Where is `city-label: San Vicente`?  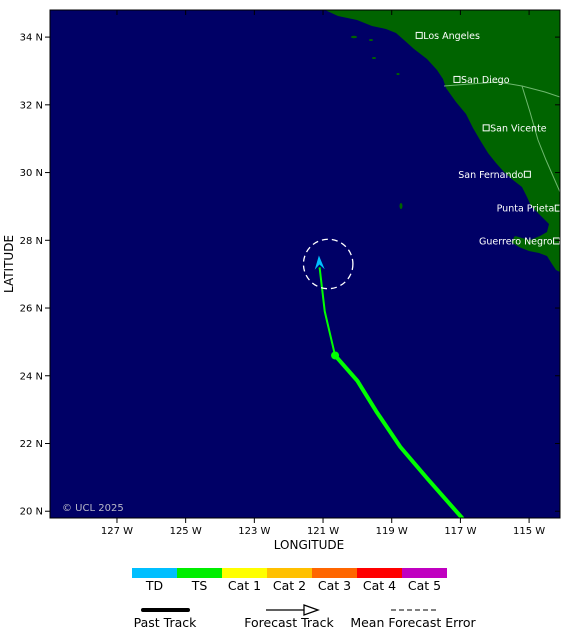
city-label: San Vicente is located at coordinates (518, 128).